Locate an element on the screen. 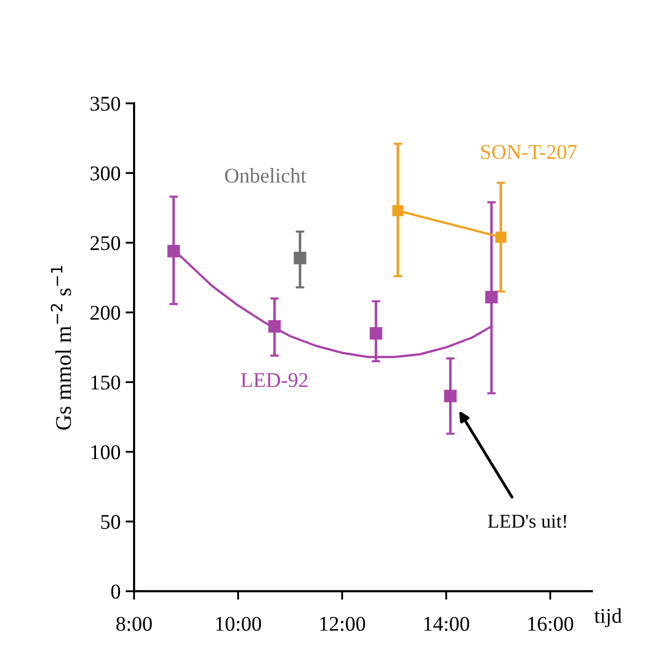  x-axis-title: tijd is located at coordinates (608, 618).